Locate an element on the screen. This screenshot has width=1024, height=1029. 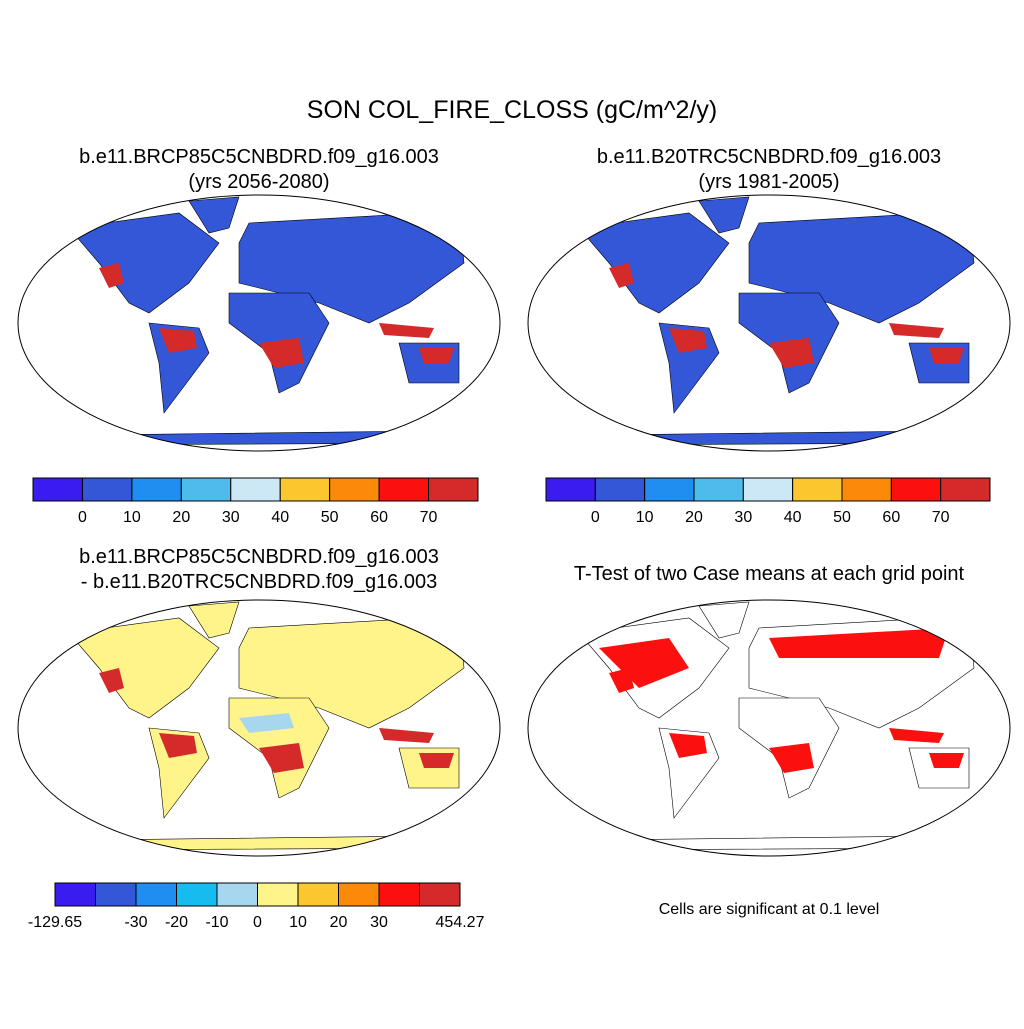
figure-title: SON COL_FIRE_CLOSS (gC/m^2/y) is located at coordinates (512, 110).